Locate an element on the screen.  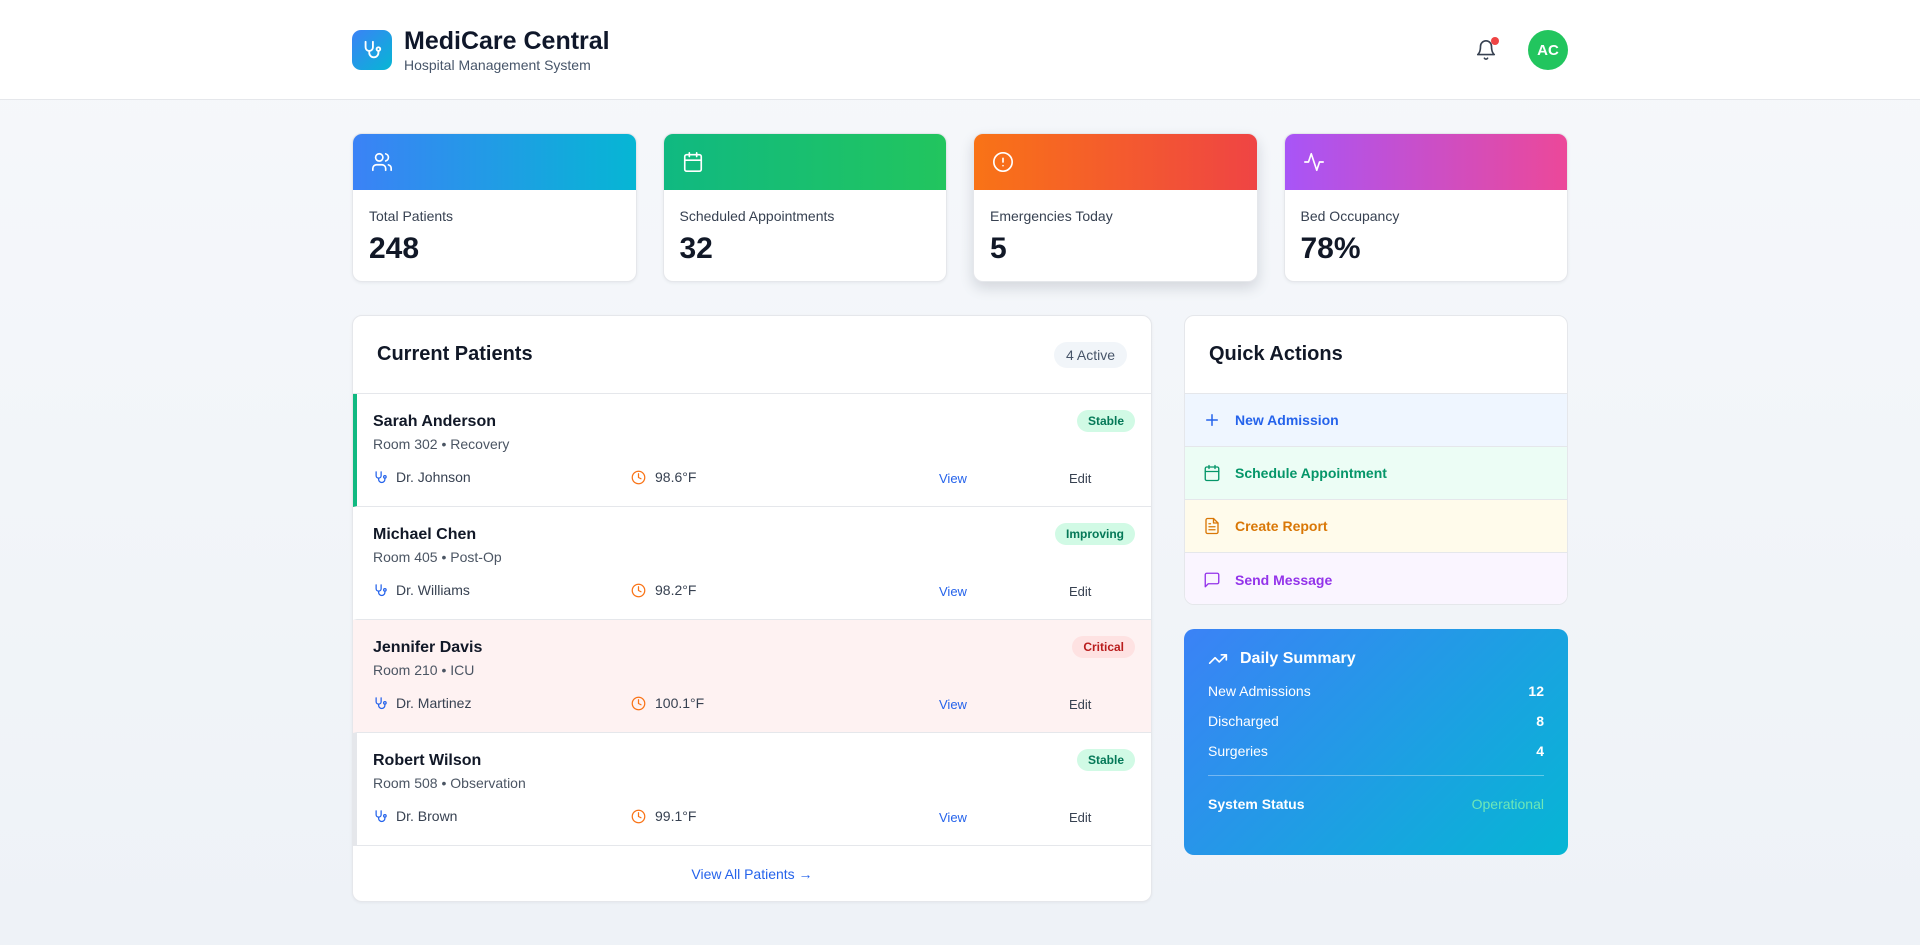
doctor-name: Dr. Williams is located at coordinates (433, 590).